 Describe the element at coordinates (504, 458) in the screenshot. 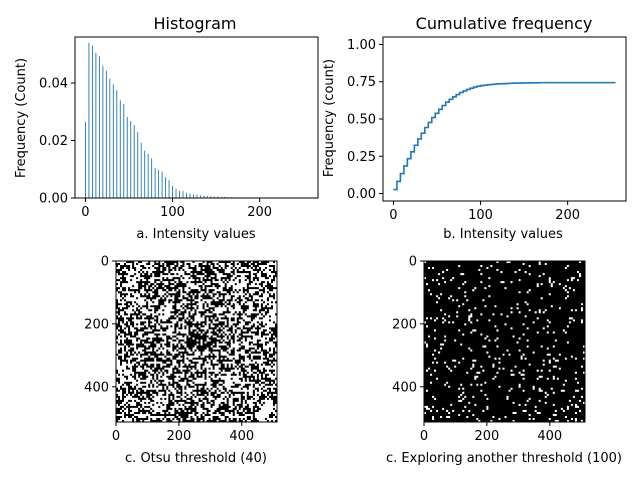

I see `threshold-100-xlabel: c. Exploring another threshold (100)` at that location.